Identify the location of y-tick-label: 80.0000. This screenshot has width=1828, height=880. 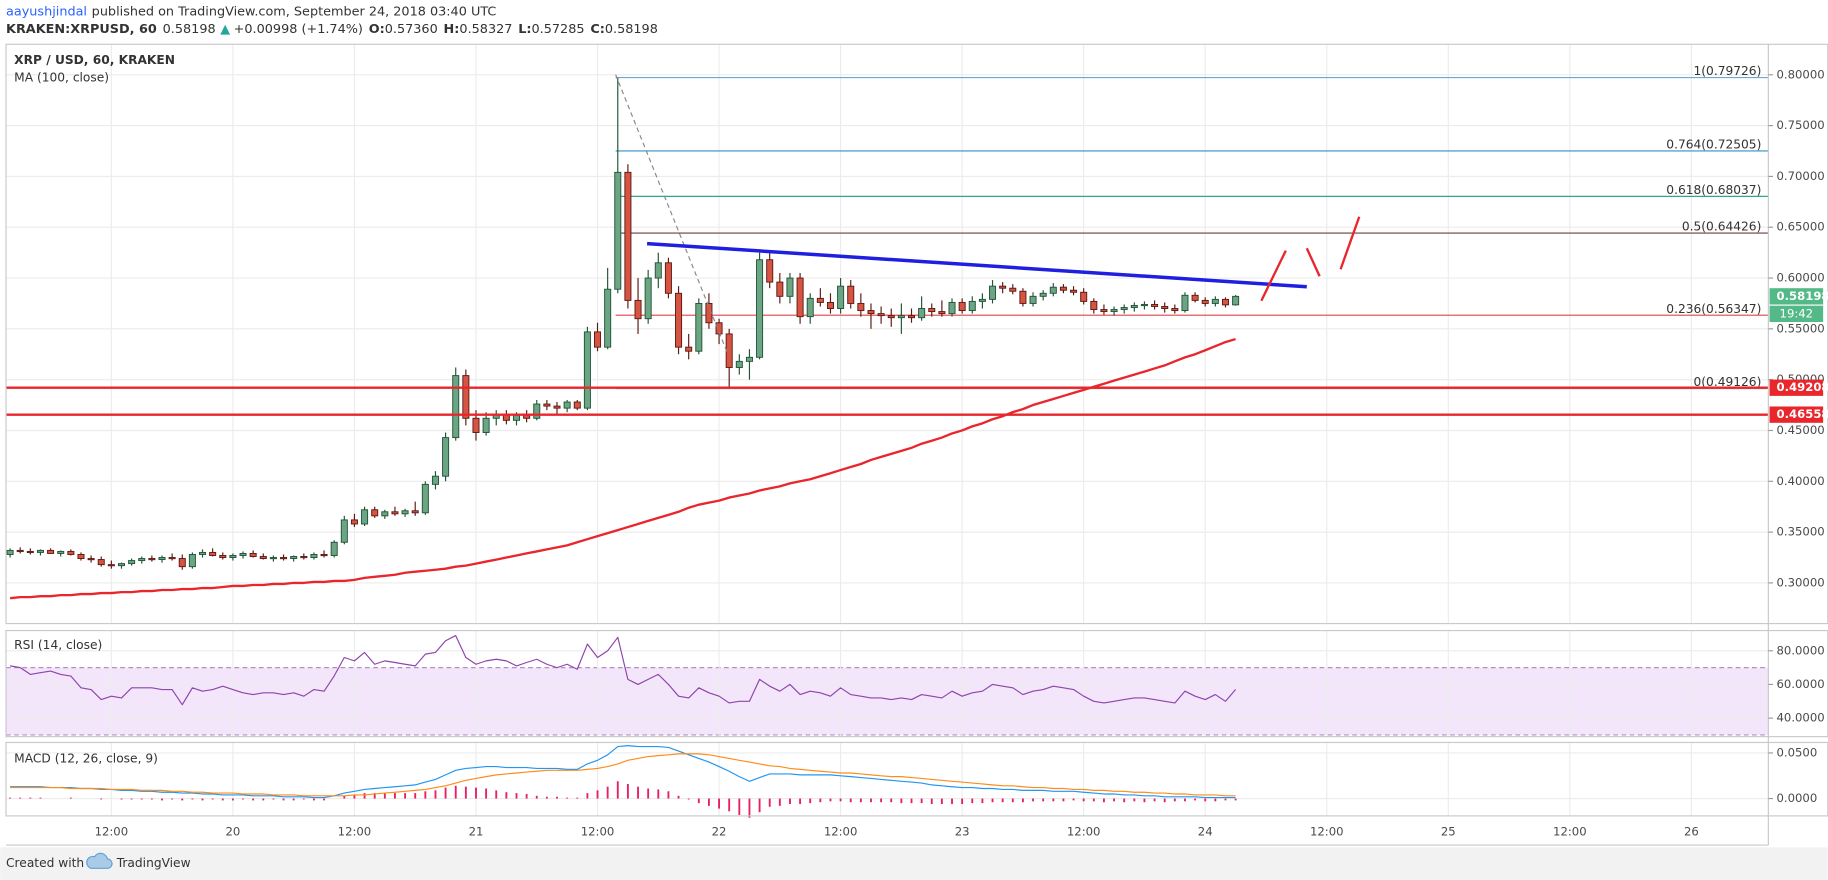
(1801, 650).